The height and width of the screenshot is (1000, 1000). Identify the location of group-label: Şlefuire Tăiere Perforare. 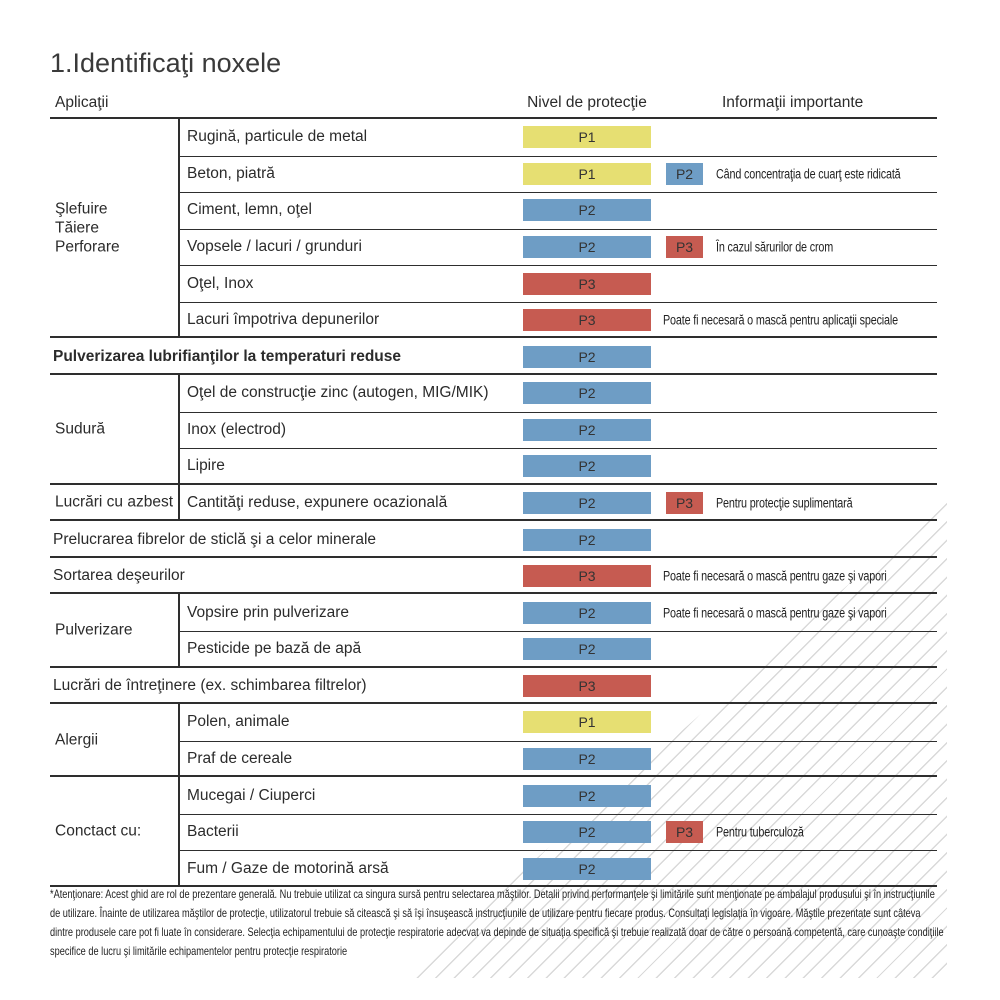
(87, 228).